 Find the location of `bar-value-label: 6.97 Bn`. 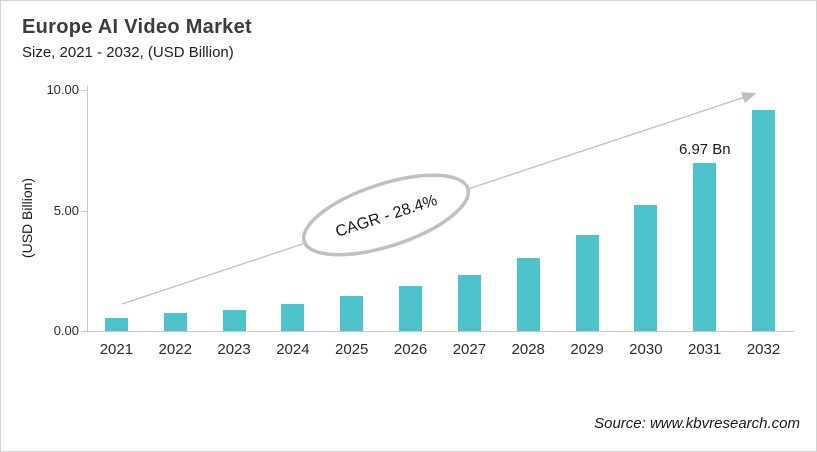

bar-value-label: 6.97 Bn is located at coordinates (704, 149).